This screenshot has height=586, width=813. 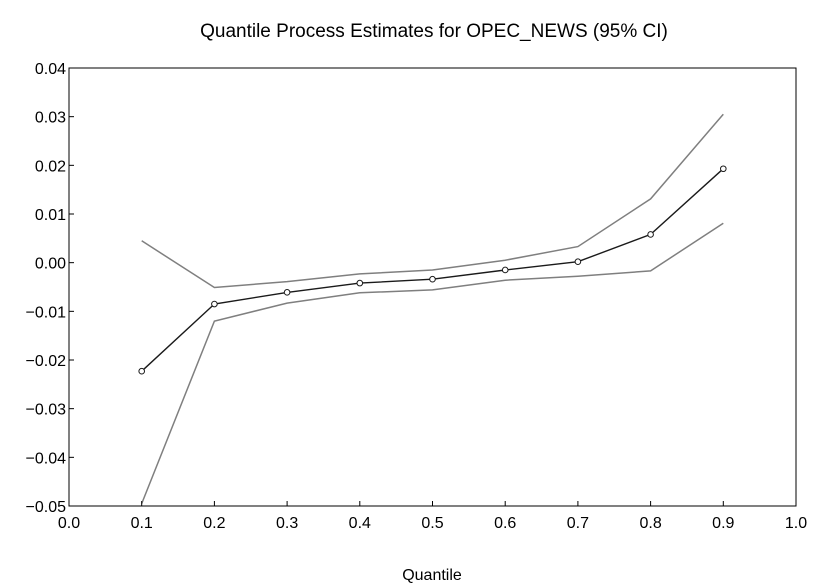 I want to click on x-tick-label: 0.6, so click(x=505, y=523).